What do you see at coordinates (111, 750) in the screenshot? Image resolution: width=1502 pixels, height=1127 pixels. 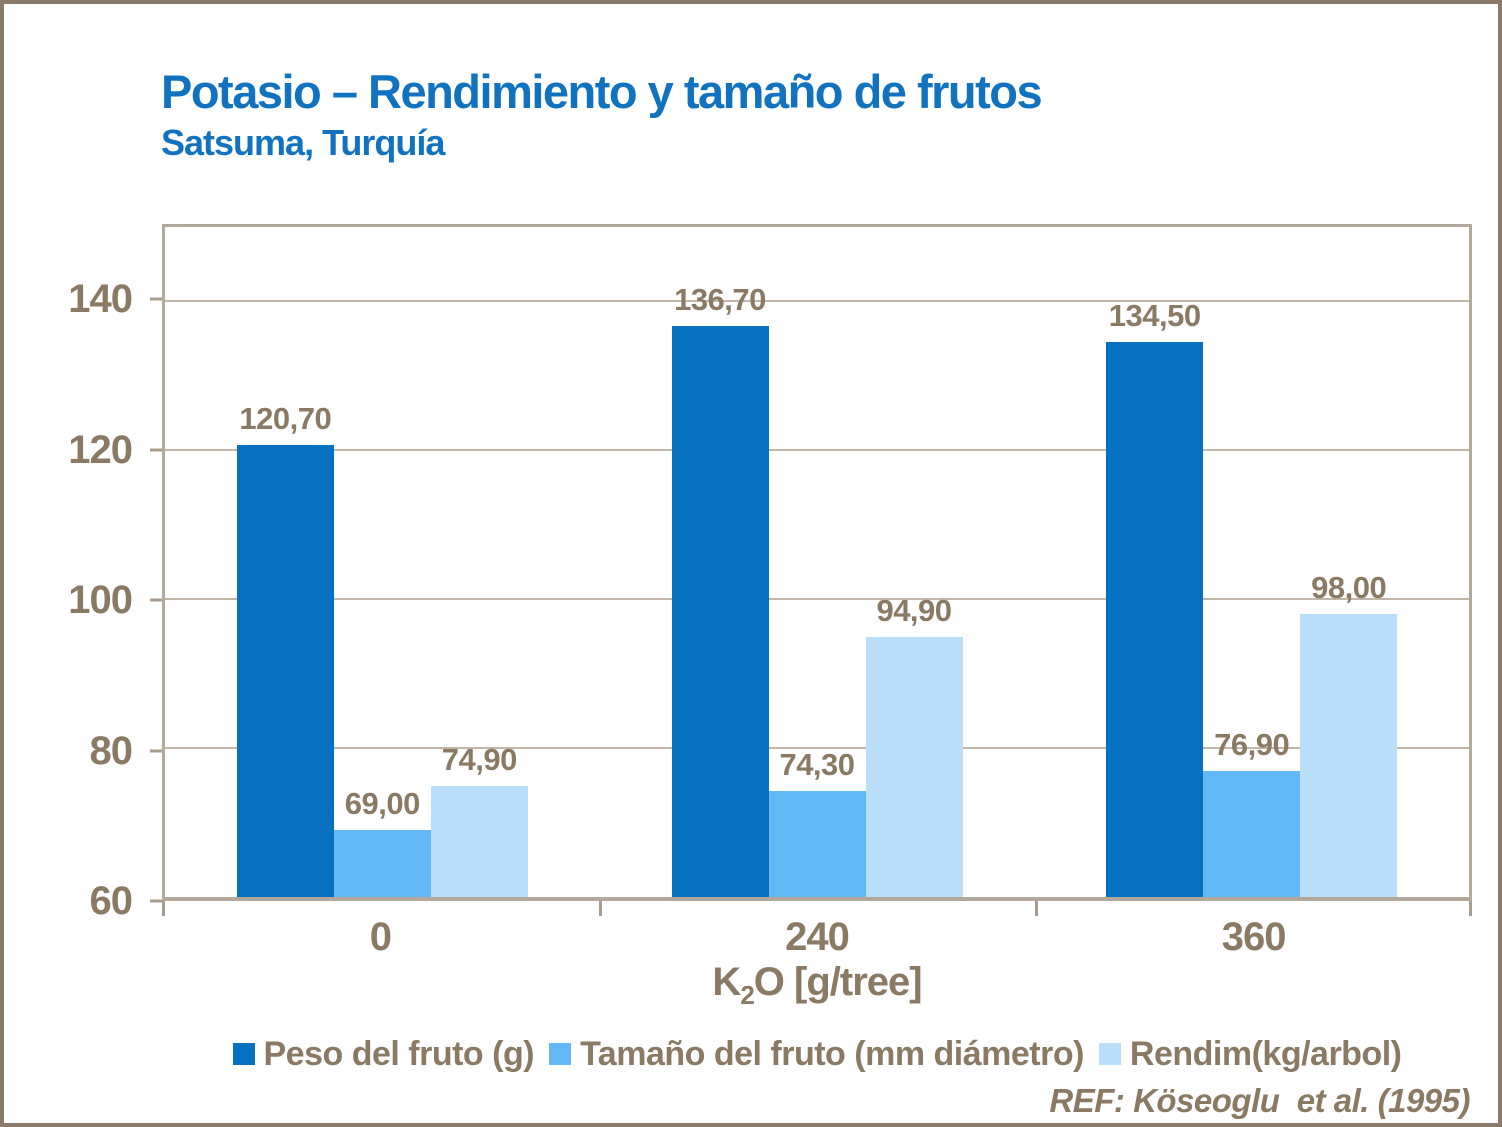 I see `y-tick-label-80: 80` at bounding box center [111, 750].